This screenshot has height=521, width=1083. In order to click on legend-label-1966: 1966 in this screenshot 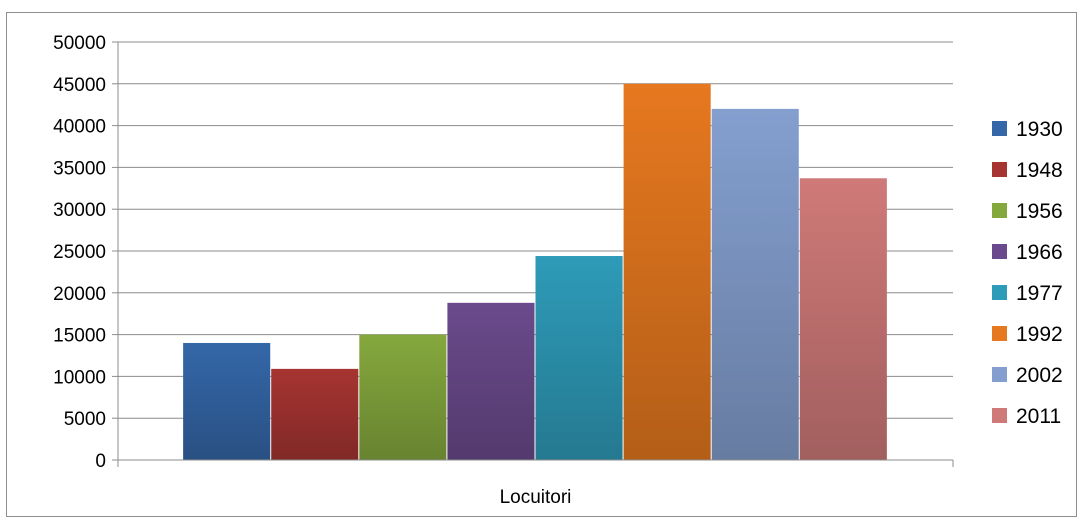, I will do `click(1039, 252)`.